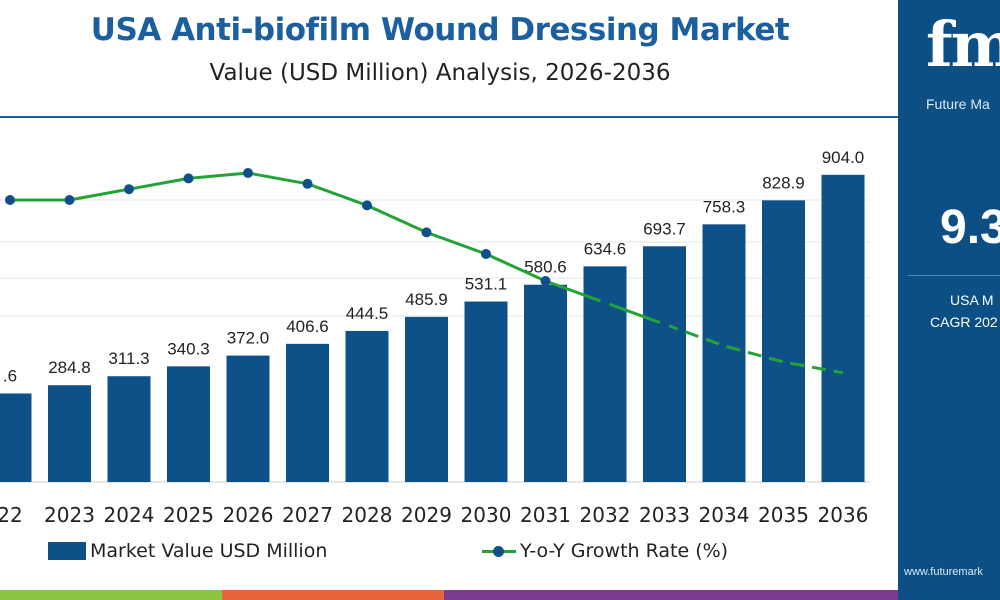 The width and height of the screenshot is (1000, 600). I want to click on bar-label: 372.0, so click(248, 338).